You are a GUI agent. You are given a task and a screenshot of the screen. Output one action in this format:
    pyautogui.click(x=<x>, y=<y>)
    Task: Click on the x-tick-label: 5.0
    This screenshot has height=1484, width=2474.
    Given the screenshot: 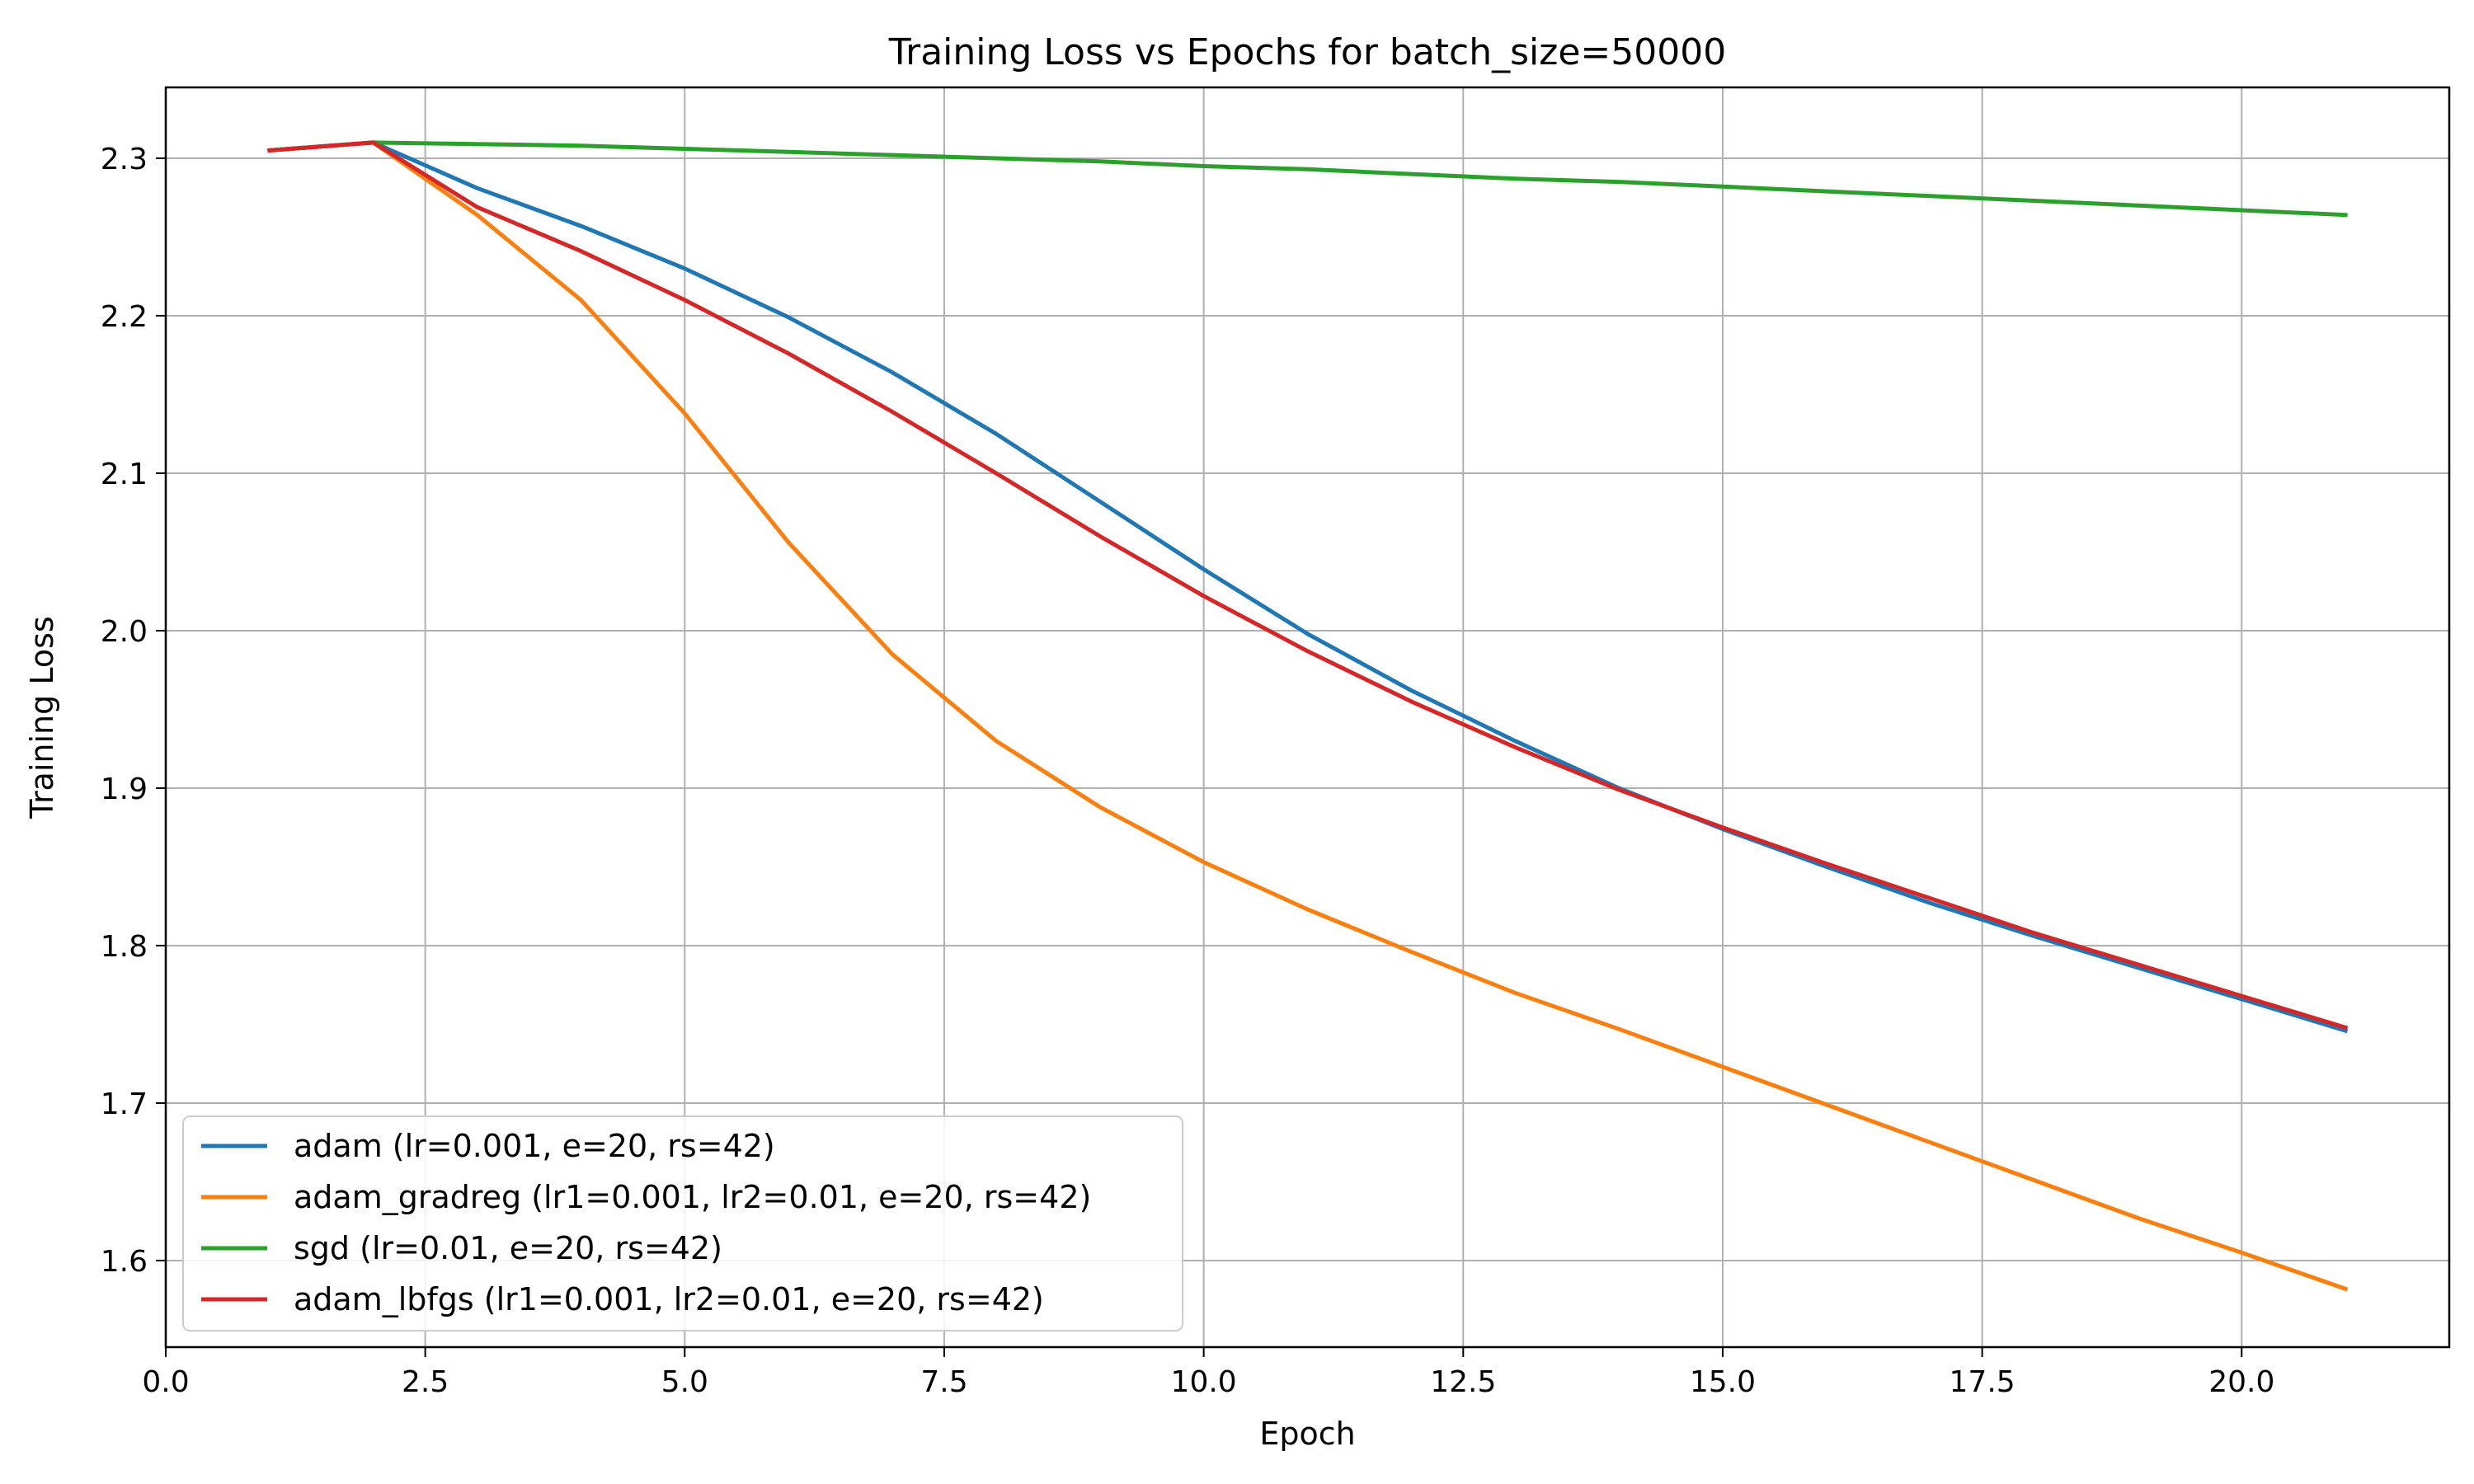 What is the action you would take?
    pyautogui.click(x=684, y=1382)
    